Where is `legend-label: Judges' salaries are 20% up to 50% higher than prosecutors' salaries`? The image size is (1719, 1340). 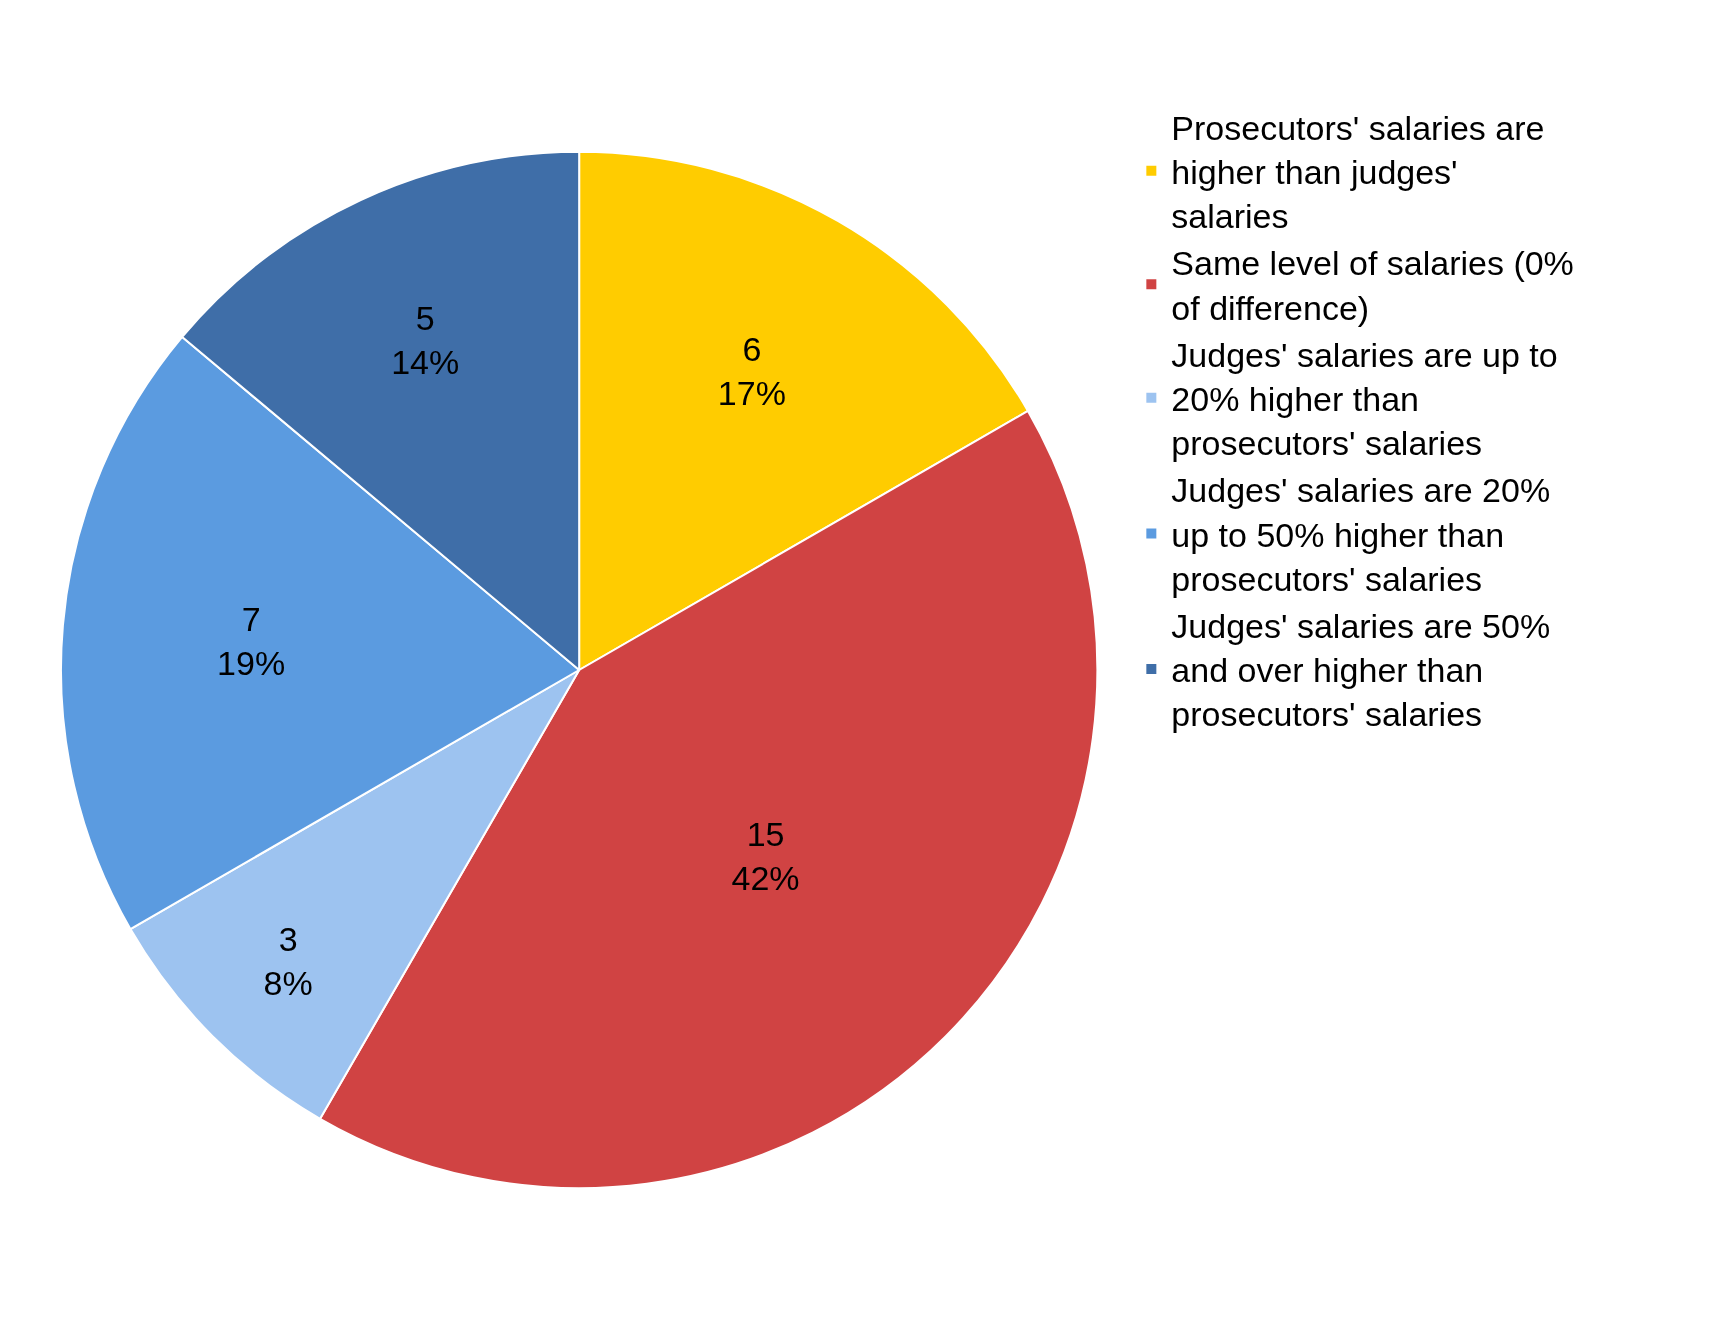 legend-label: Judges' salaries are 20% up to 50% higher than prosecutors' salaries is located at coordinates (1361, 534).